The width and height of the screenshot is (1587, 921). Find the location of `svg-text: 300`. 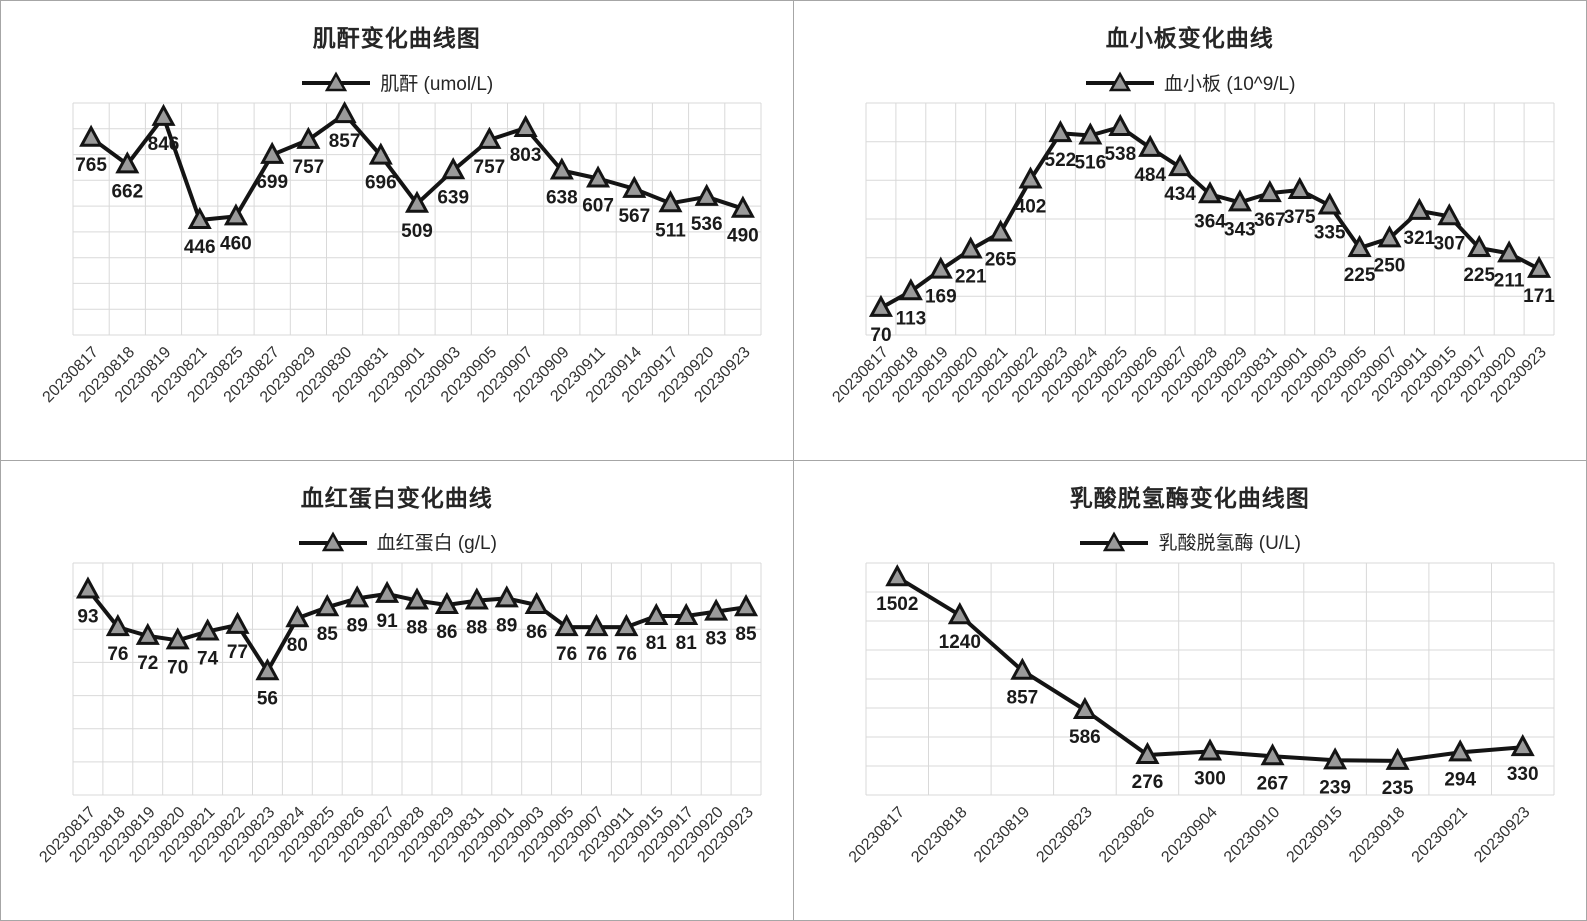

svg-text: 300 is located at coordinates (1210, 778).